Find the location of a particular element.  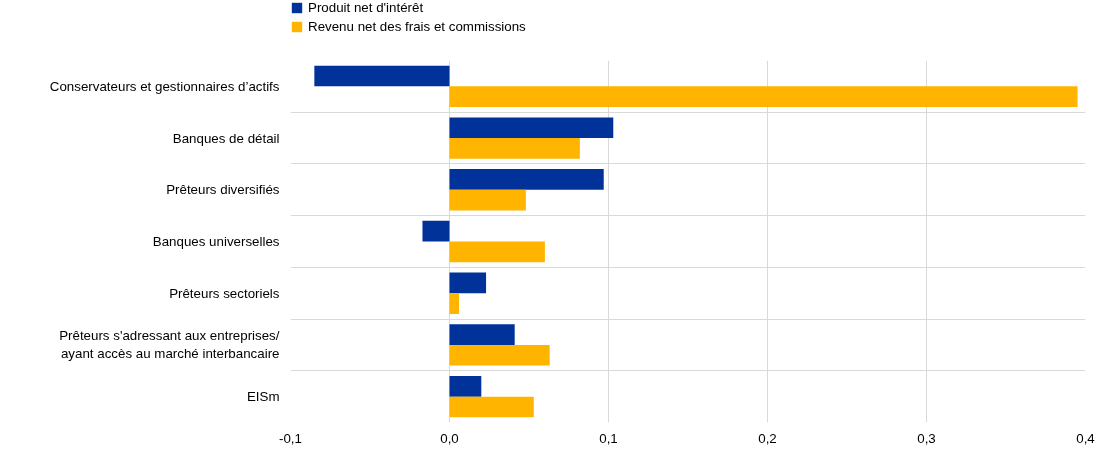

y-tick-label: Prêteurs diversifiés is located at coordinates (223, 190).